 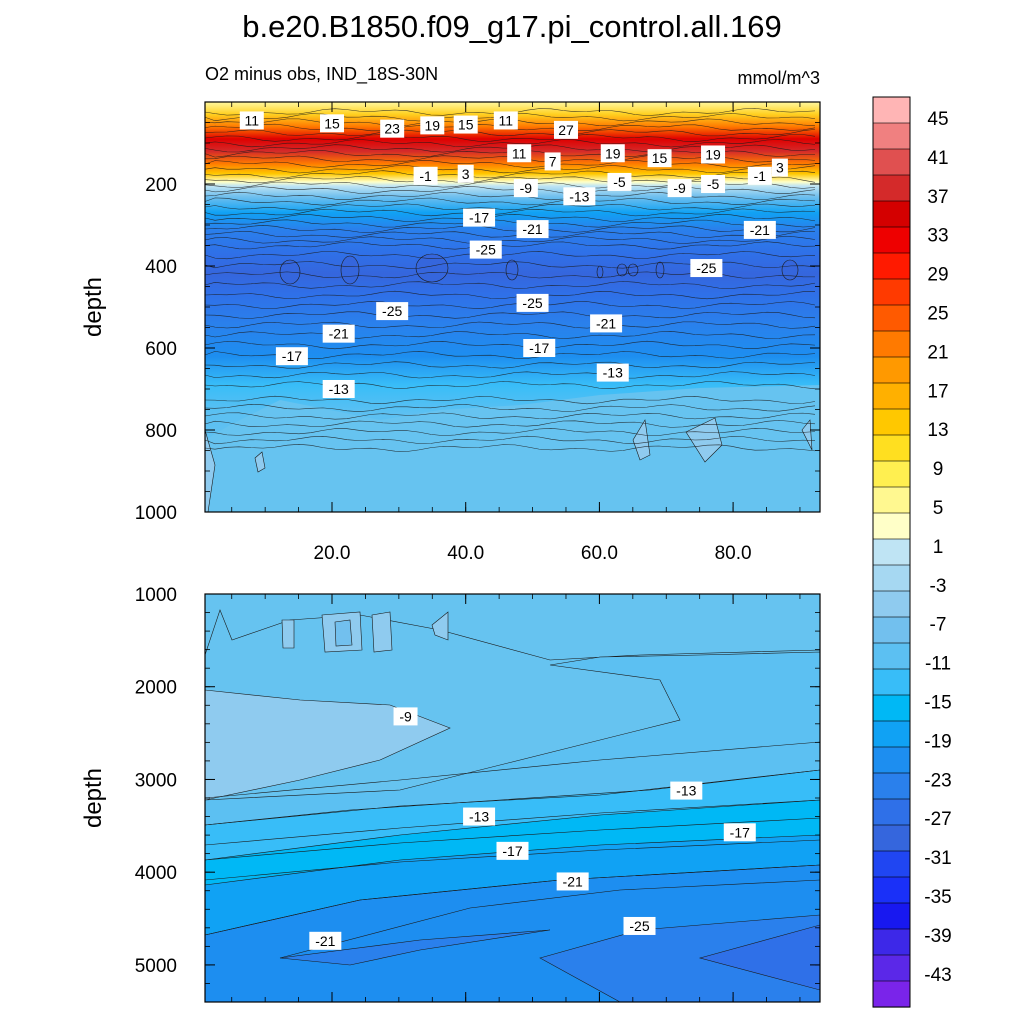 I want to click on contour-label: 23, so click(x=392, y=128).